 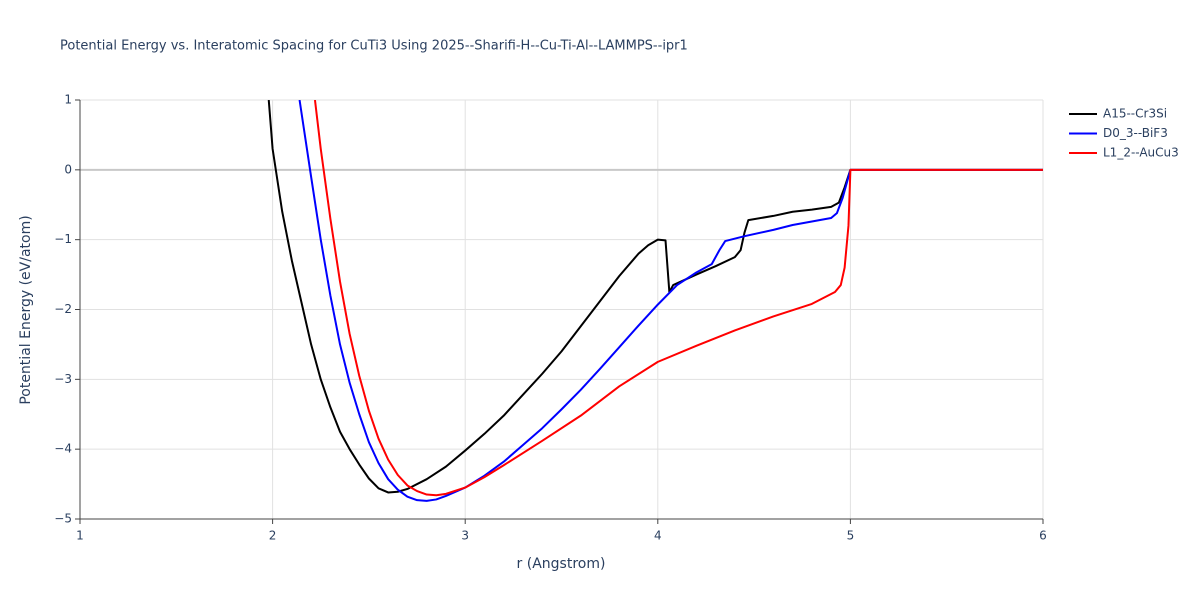 I want to click on legend-label: L1_2--AuCu3, so click(x=1141, y=153).